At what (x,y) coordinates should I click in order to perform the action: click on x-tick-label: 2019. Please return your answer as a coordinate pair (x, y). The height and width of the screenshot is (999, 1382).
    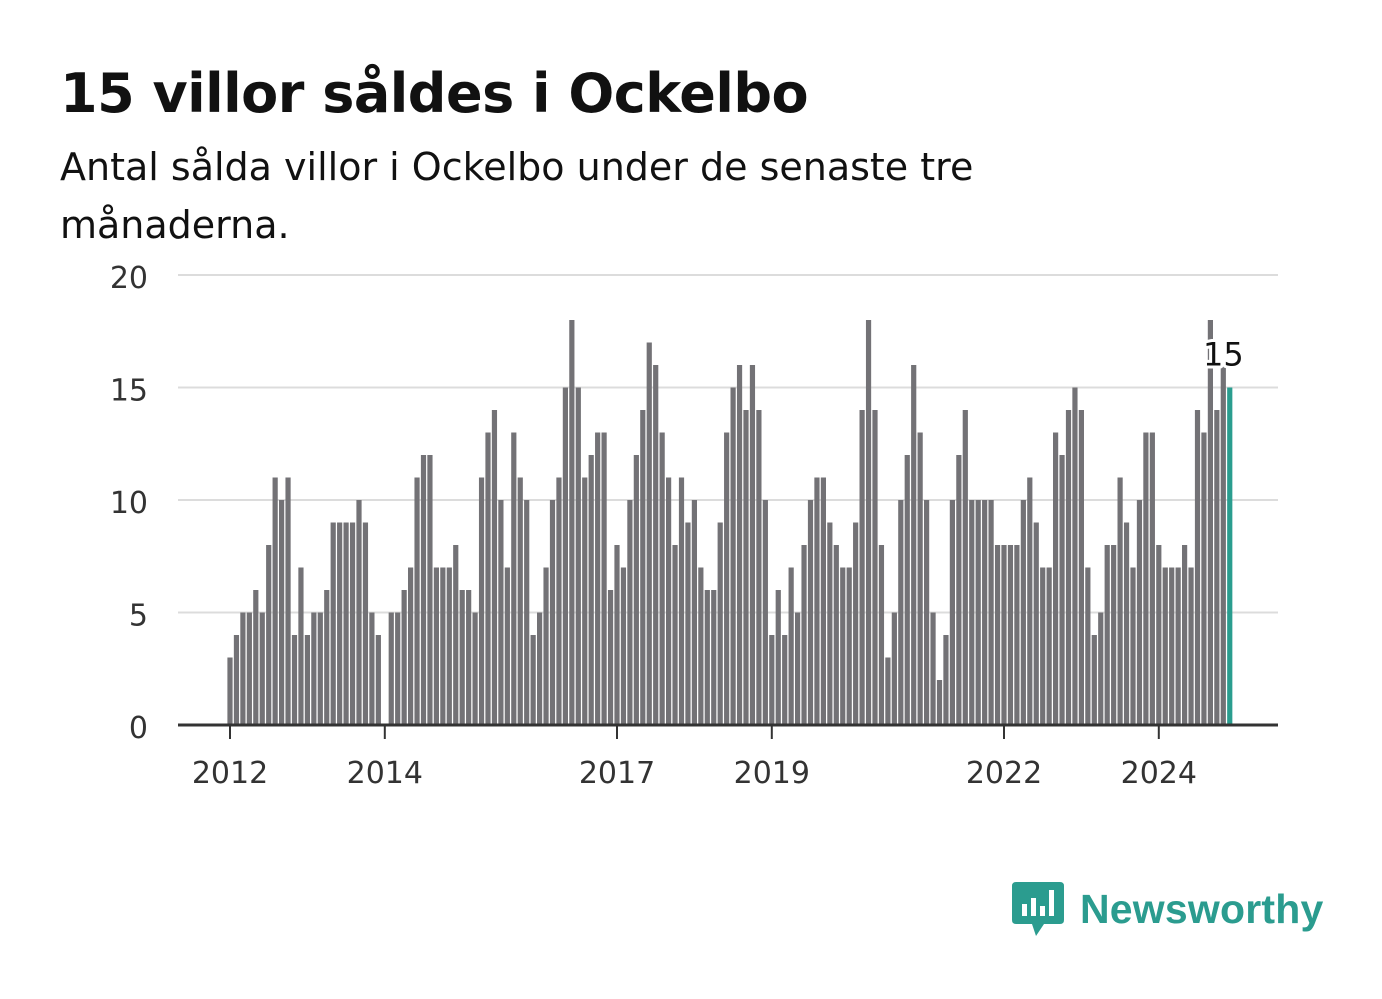
    Looking at the image, I should click on (772, 773).